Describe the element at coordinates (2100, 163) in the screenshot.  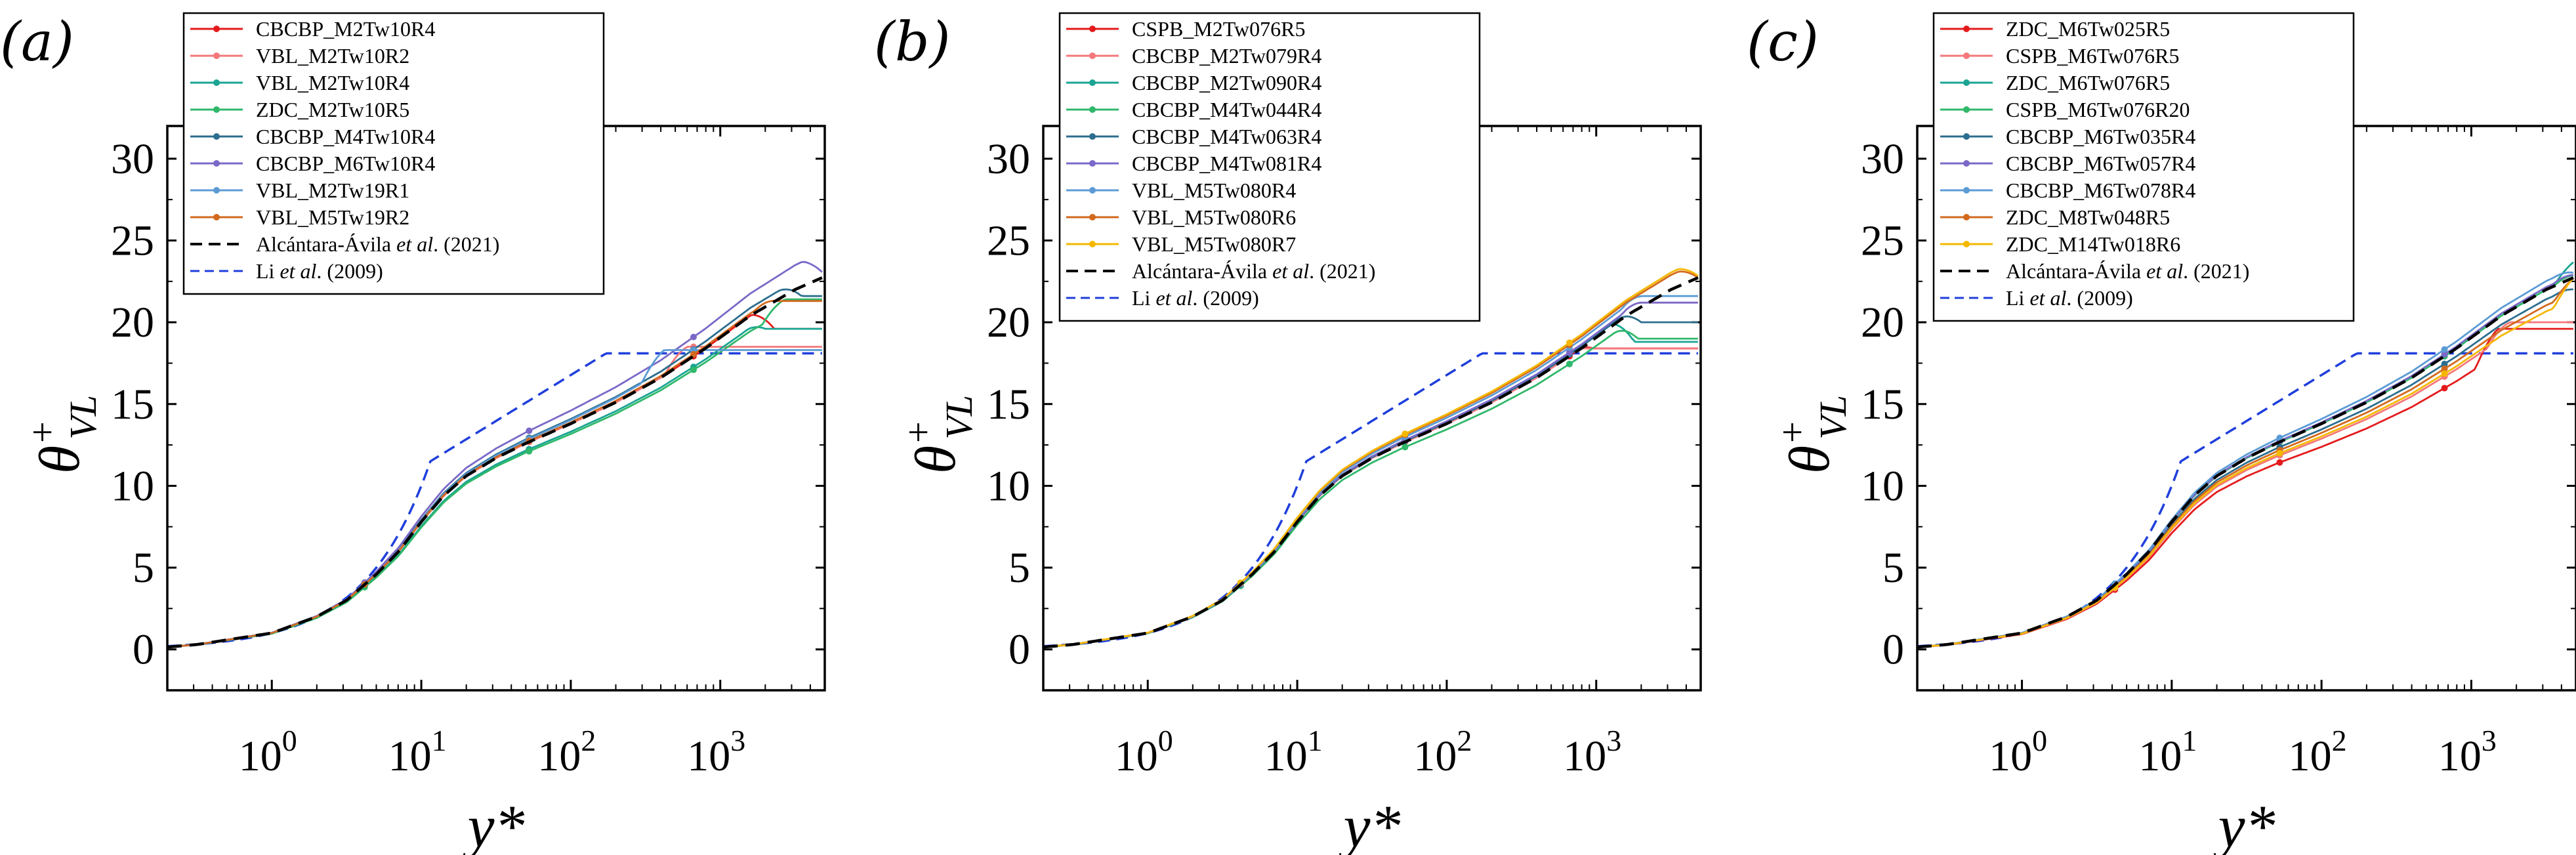
I see `legend-label: CBCBP_M6Tw057R4` at that location.